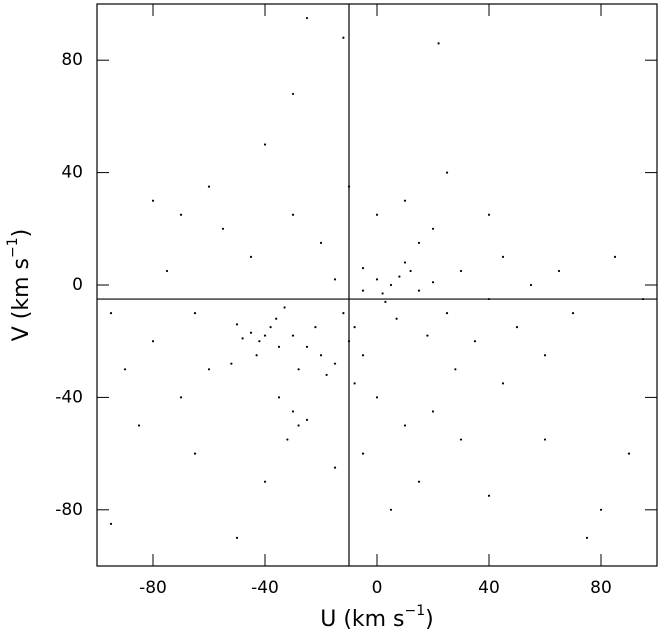  Describe the element at coordinates (72, 173) in the screenshot. I see `y-tick-label: 40` at that location.